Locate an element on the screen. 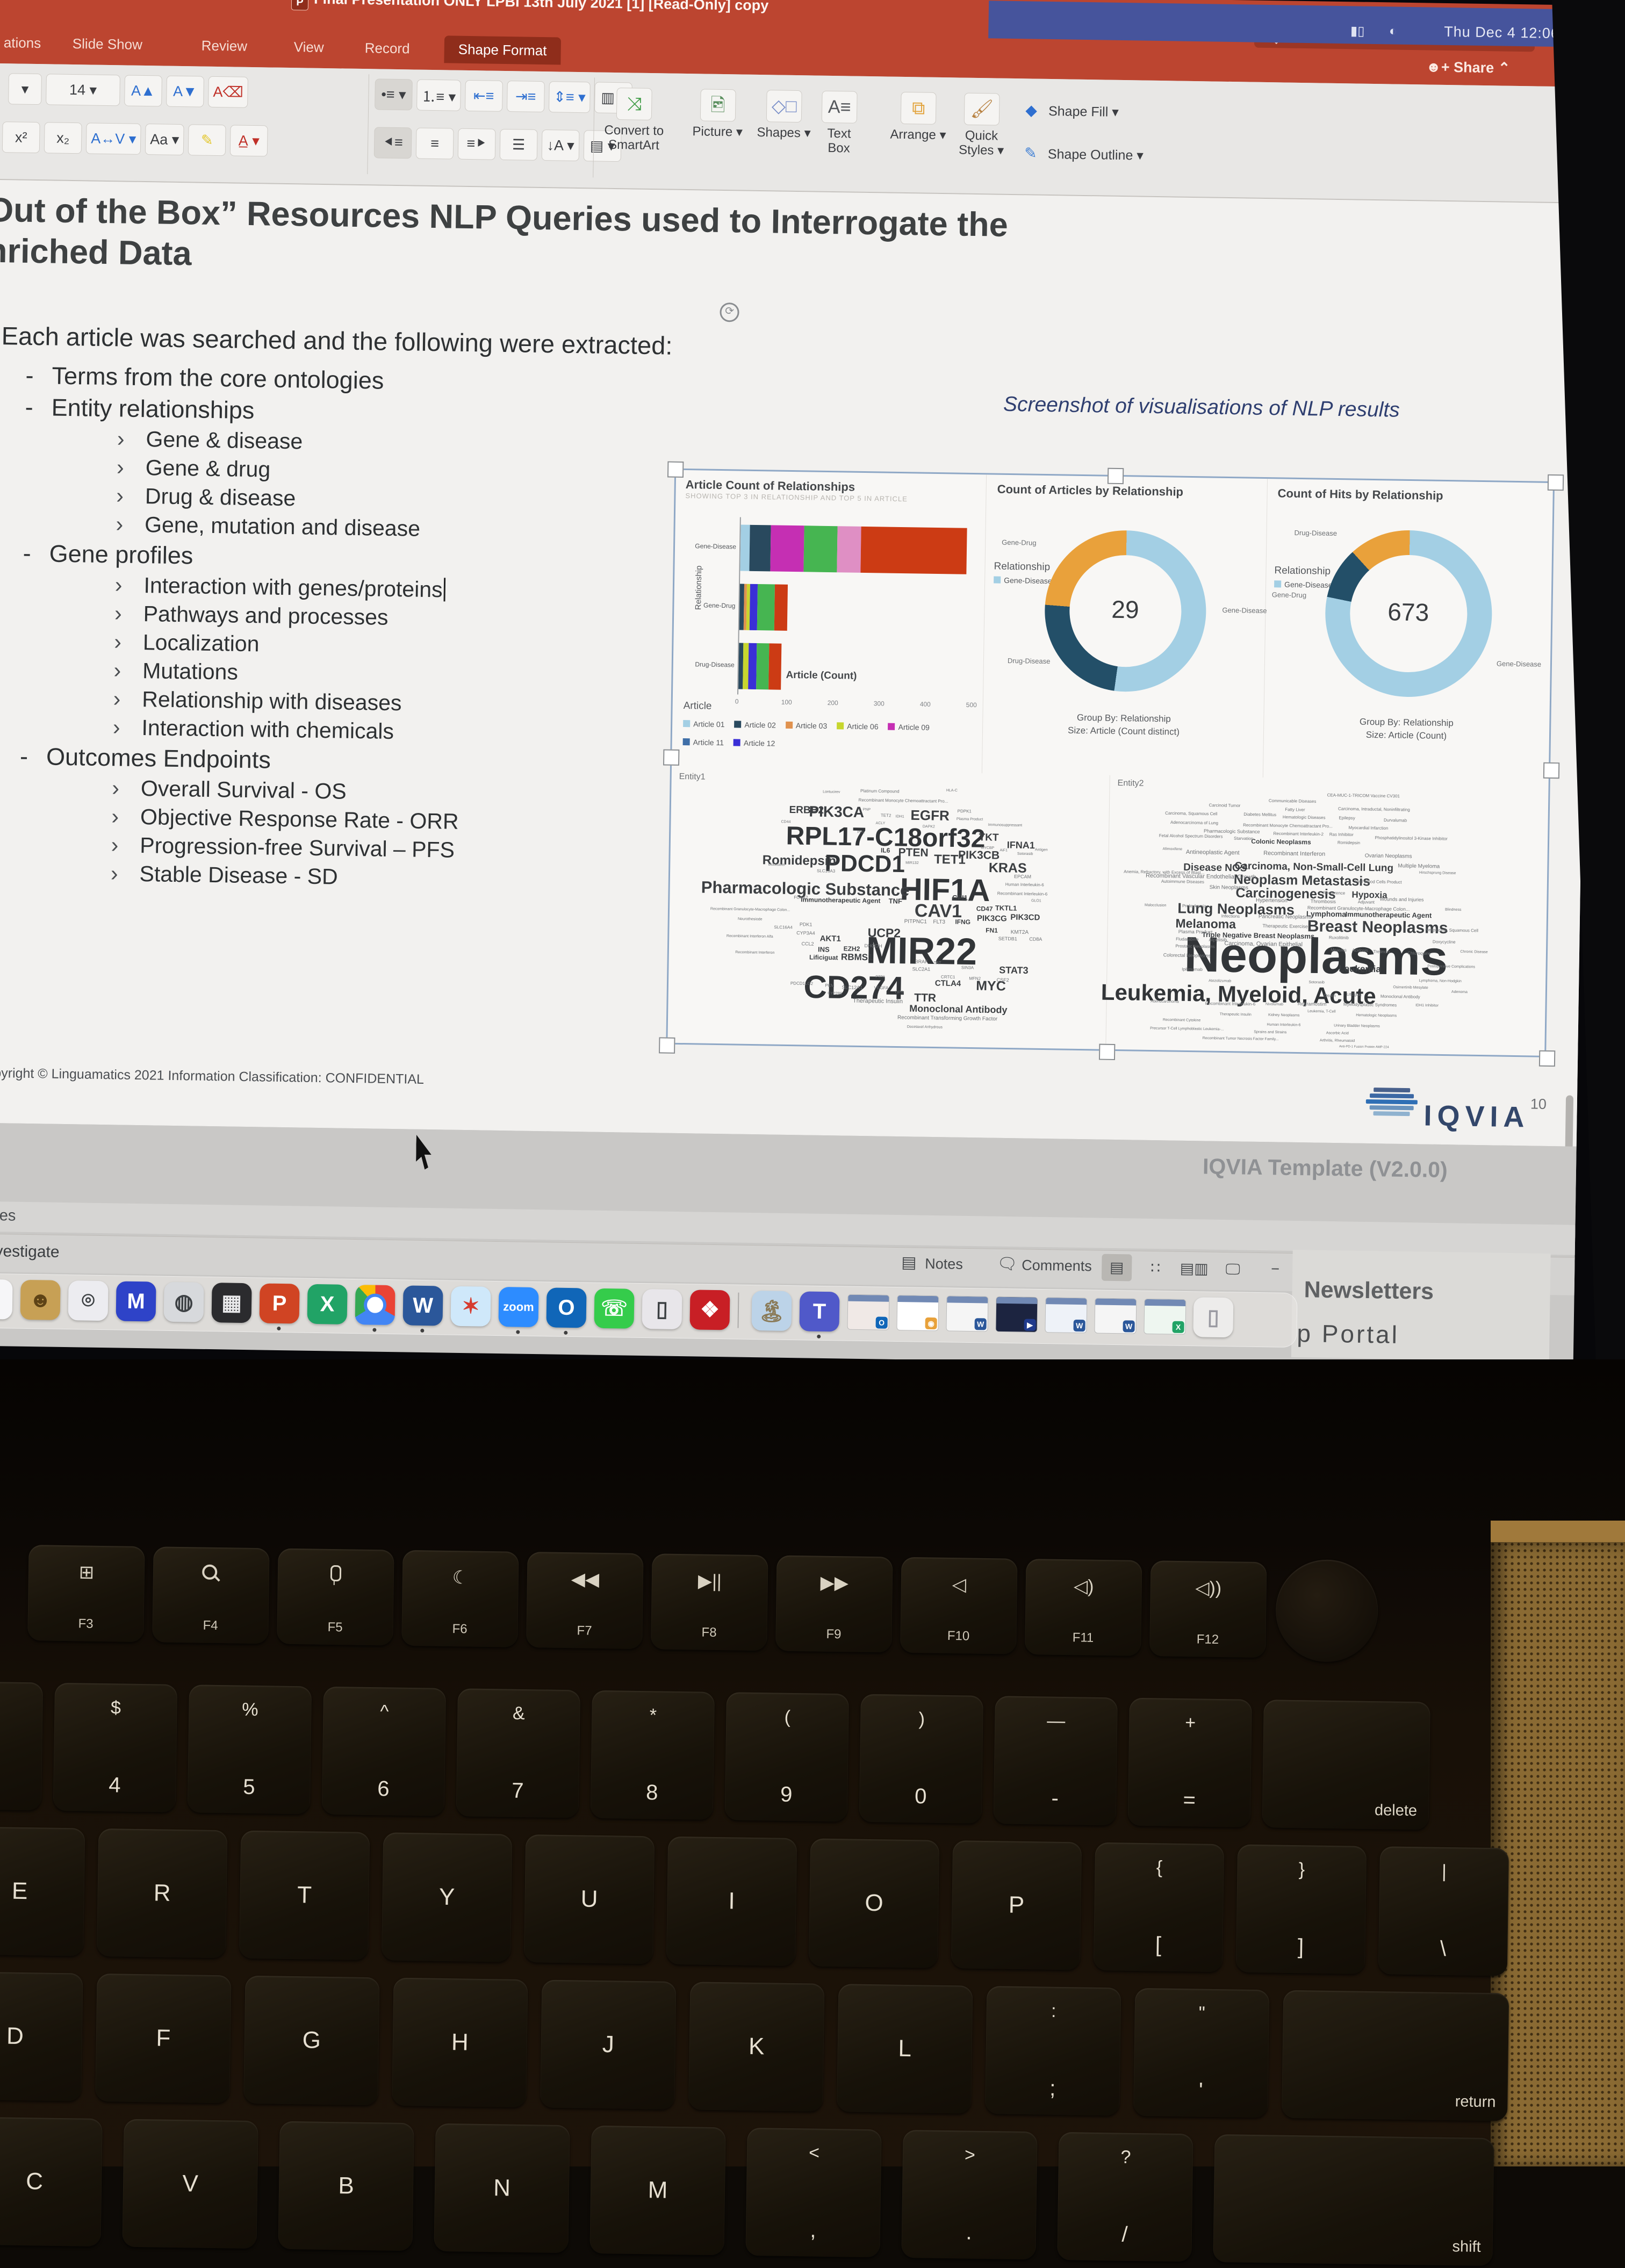 The image size is (1625, 2268). key-3: #3 is located at coordinates (22, 1746).